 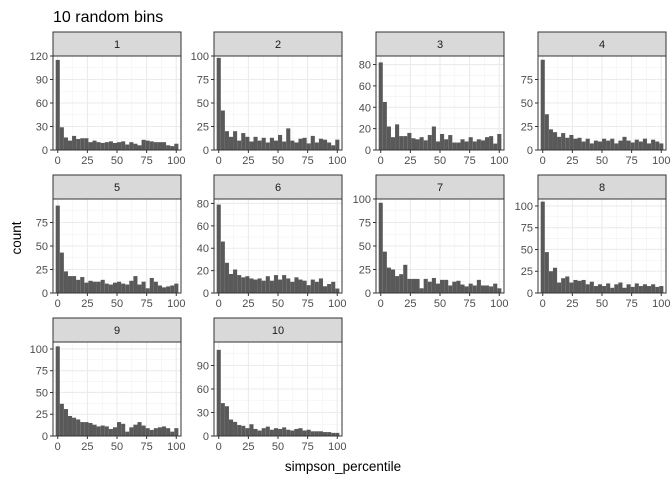 I want to click on facet-panel-8: 8 0 25 50 75 100 0 25 50 75 100, so click(x=592, y=242).